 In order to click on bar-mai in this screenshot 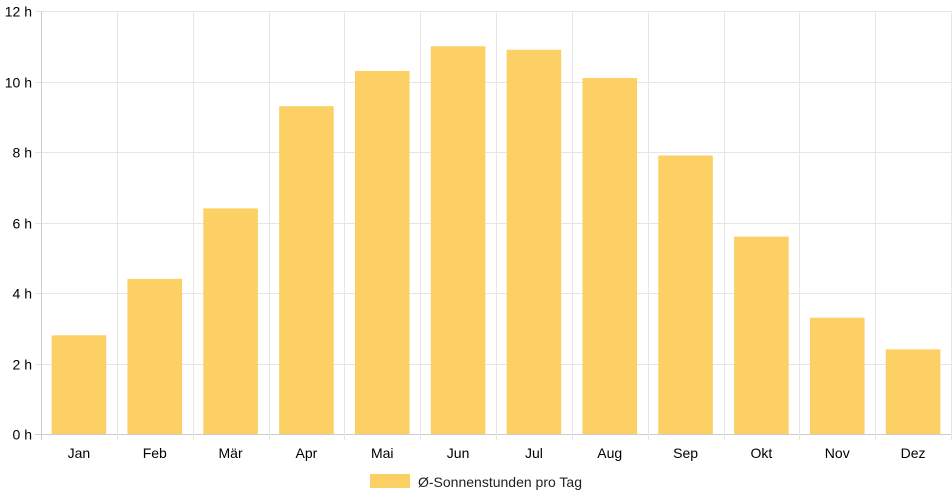, I will do `click(382, 252)`.